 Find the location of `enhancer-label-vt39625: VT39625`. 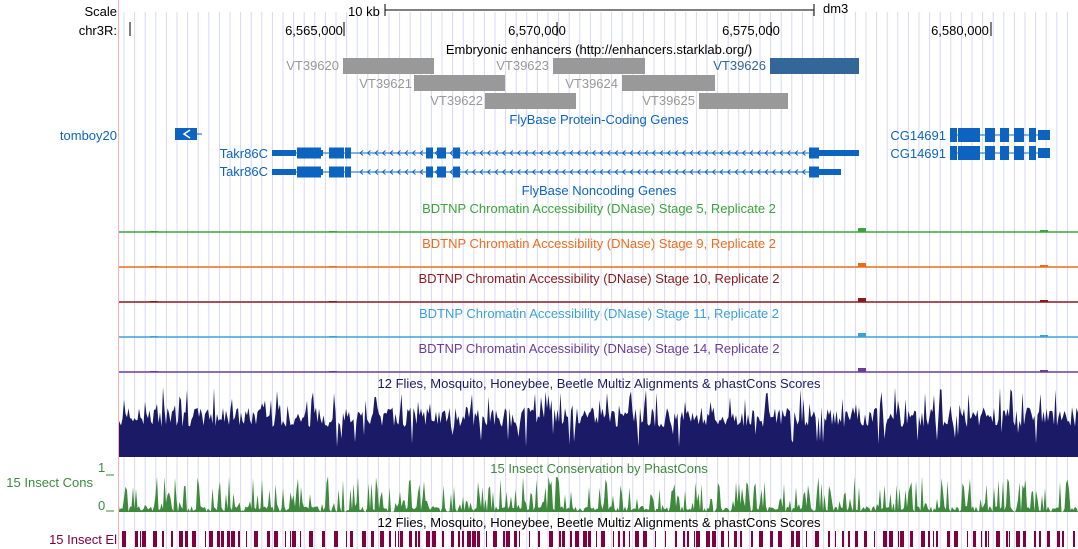

enhancer-label-vt39625: VT39625 is located at coordinates (668, 100).